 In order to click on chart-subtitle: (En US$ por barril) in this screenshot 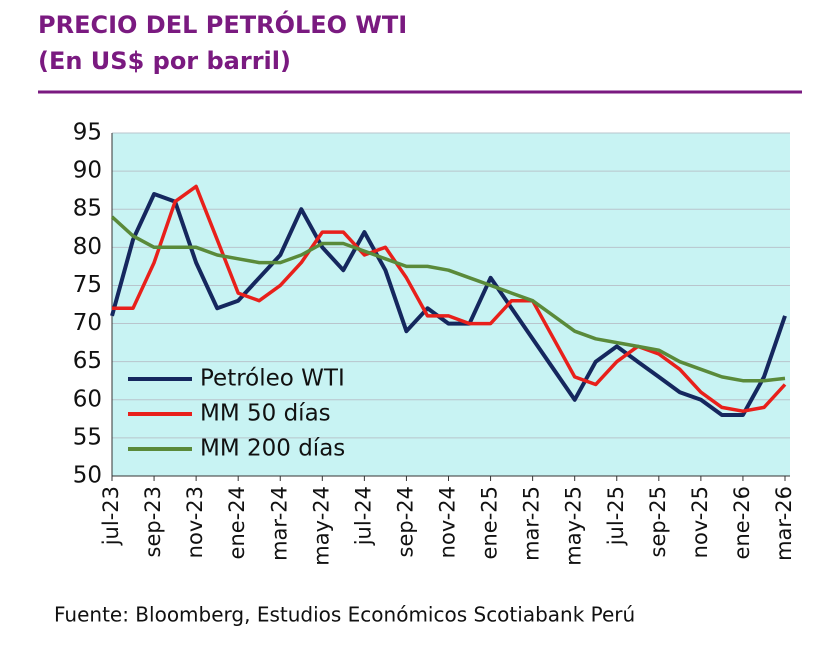, I will do `click(164, 61)`.